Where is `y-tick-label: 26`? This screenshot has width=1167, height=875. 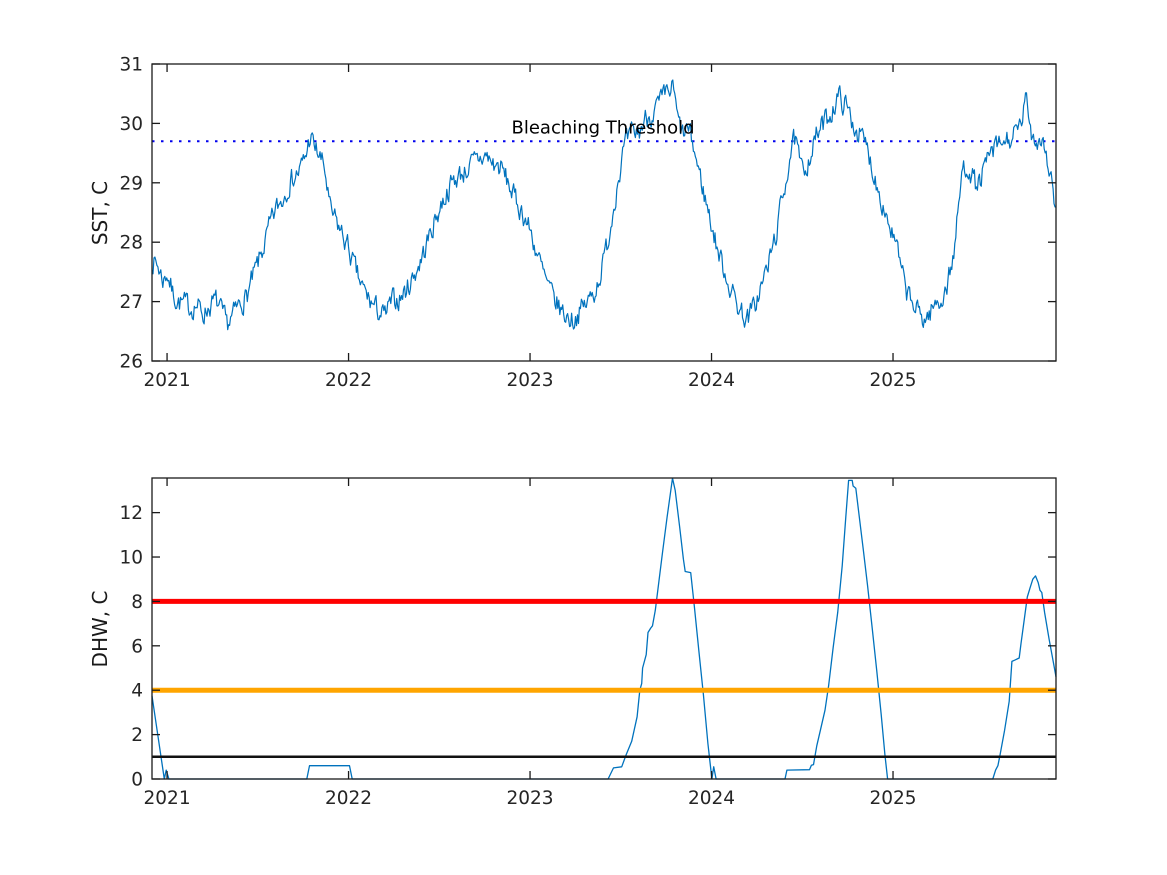 y-tick-label: 26 is located at coordinates (131, 362).